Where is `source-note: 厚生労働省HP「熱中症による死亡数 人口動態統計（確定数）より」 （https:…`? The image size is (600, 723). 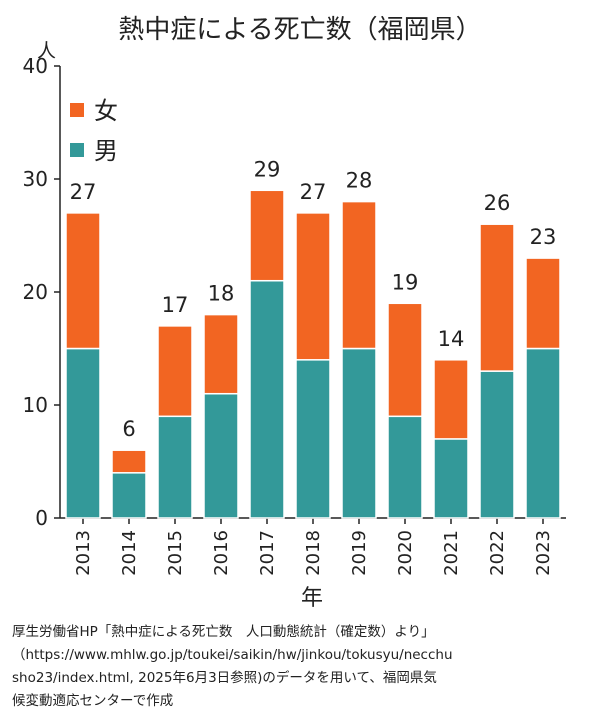 source-note: 厚生労働省HP「熱中症による死亡数 人口動態統計（確定数）より」 （https:… is located at coordinates (300, 667).